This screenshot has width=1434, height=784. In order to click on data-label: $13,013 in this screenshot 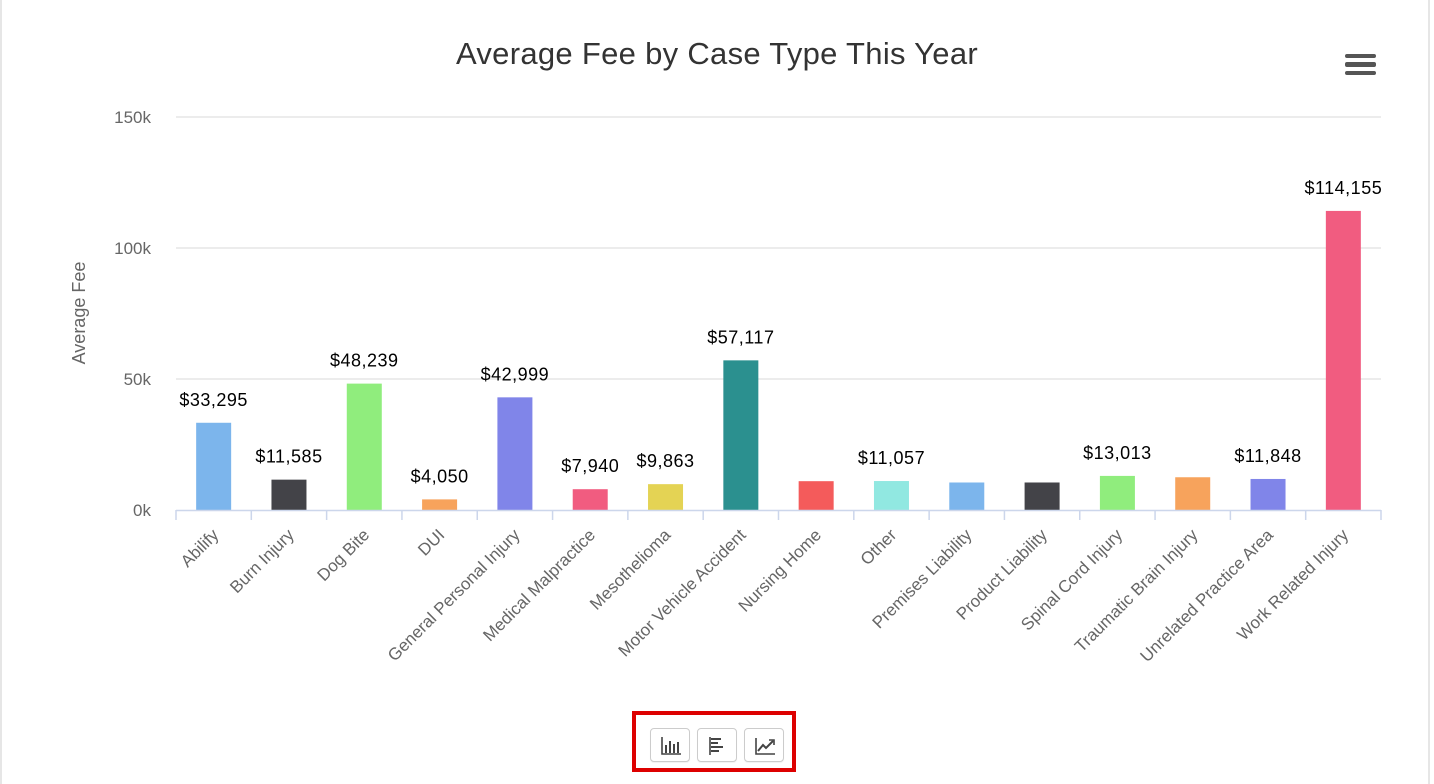, I will do `click(1117, 453)`.